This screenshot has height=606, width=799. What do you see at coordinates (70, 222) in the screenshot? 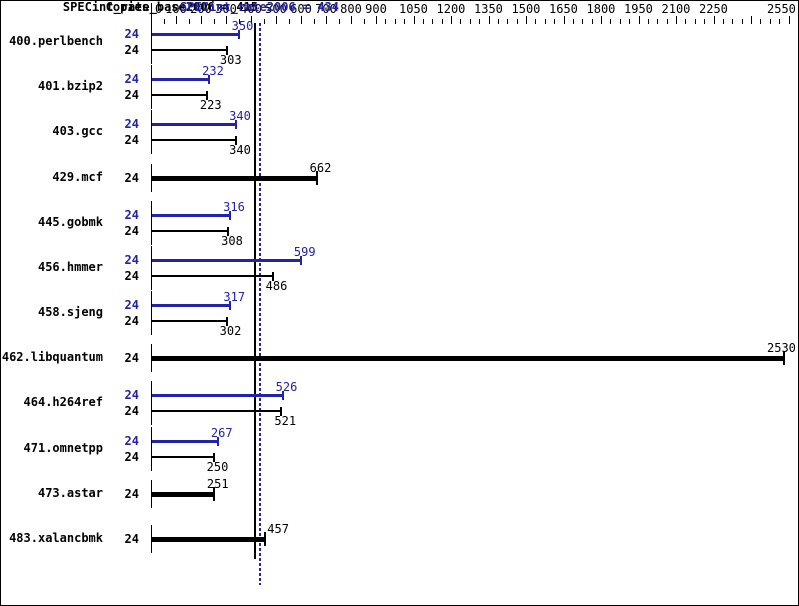
I see `benchmark-label: 445.gobmk` at bounding box center [70, 222].